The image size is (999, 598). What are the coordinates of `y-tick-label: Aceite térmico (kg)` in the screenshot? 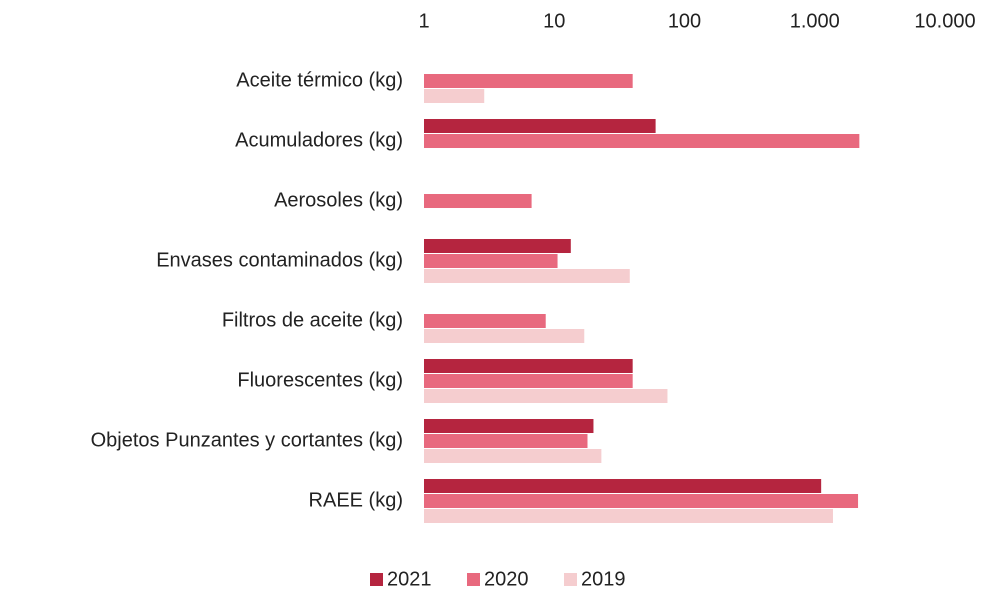 It's located at (319, 80).